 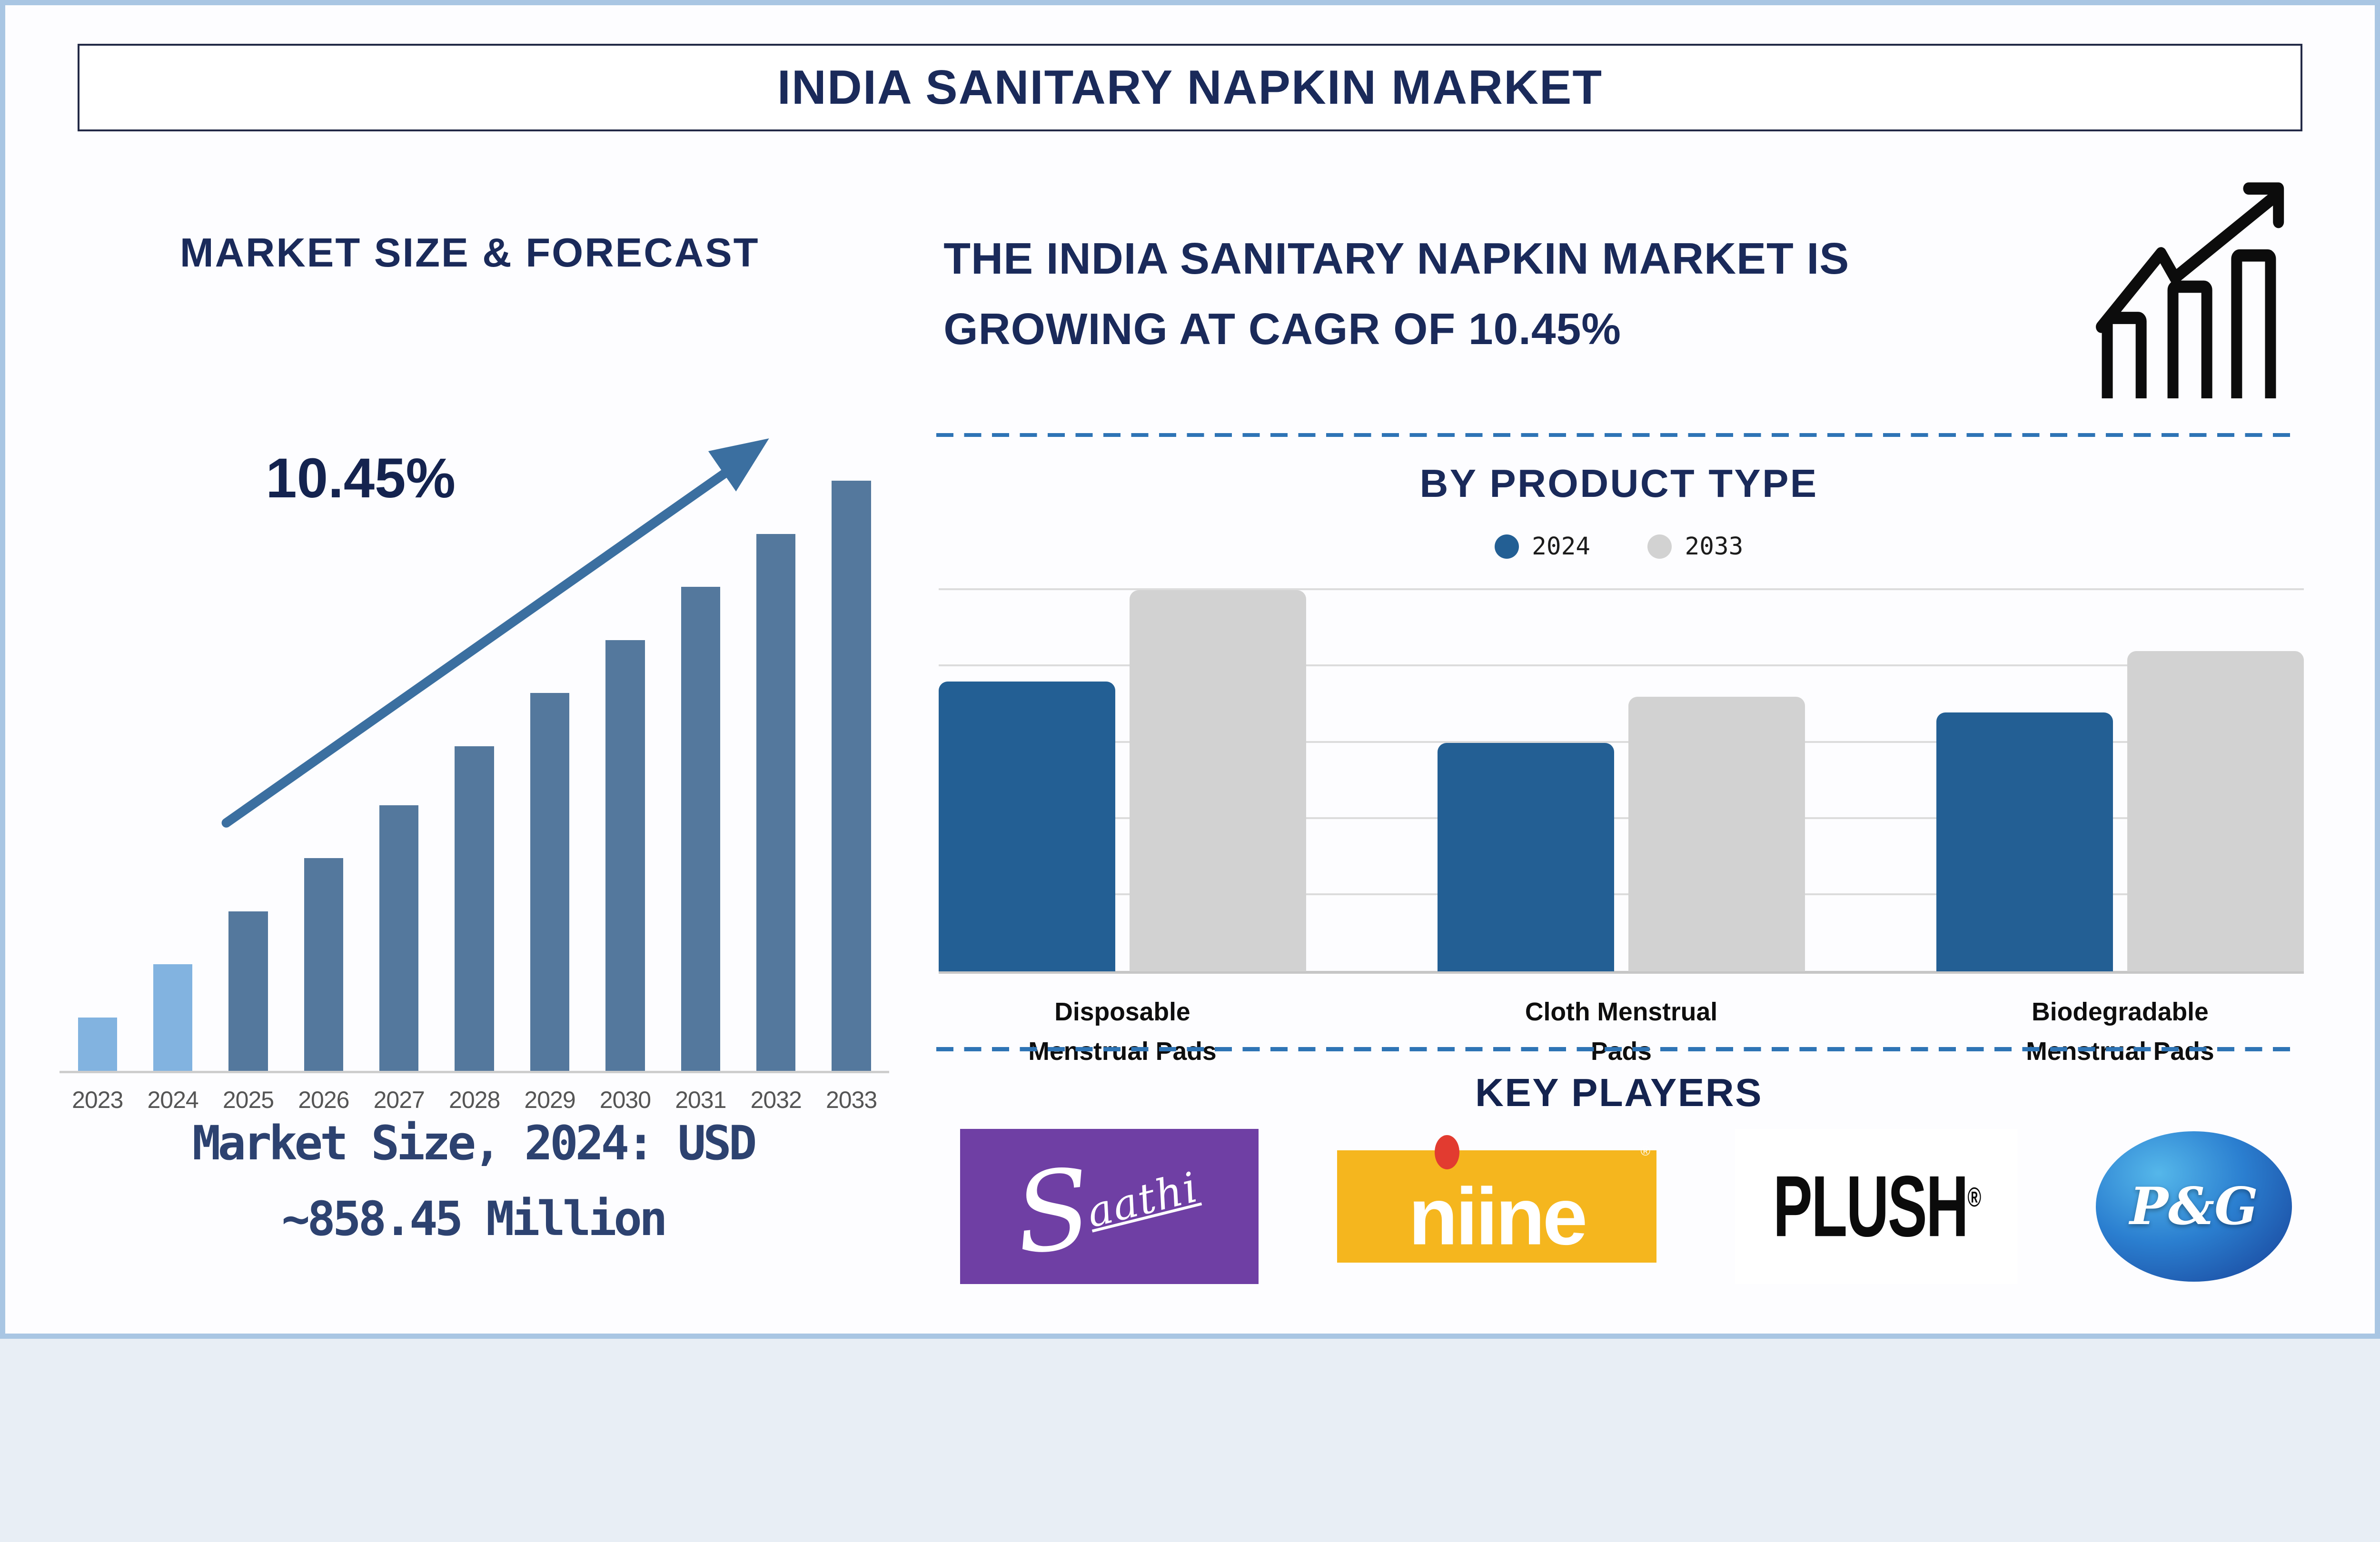 I want to click on forecast-bar-2029, so click(x=550, y=882).